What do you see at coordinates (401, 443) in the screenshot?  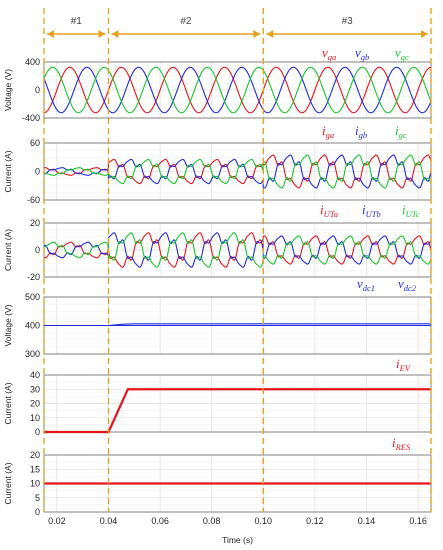 I see `legend-label-i_RES: iRES` at bounding box center [401, 443].